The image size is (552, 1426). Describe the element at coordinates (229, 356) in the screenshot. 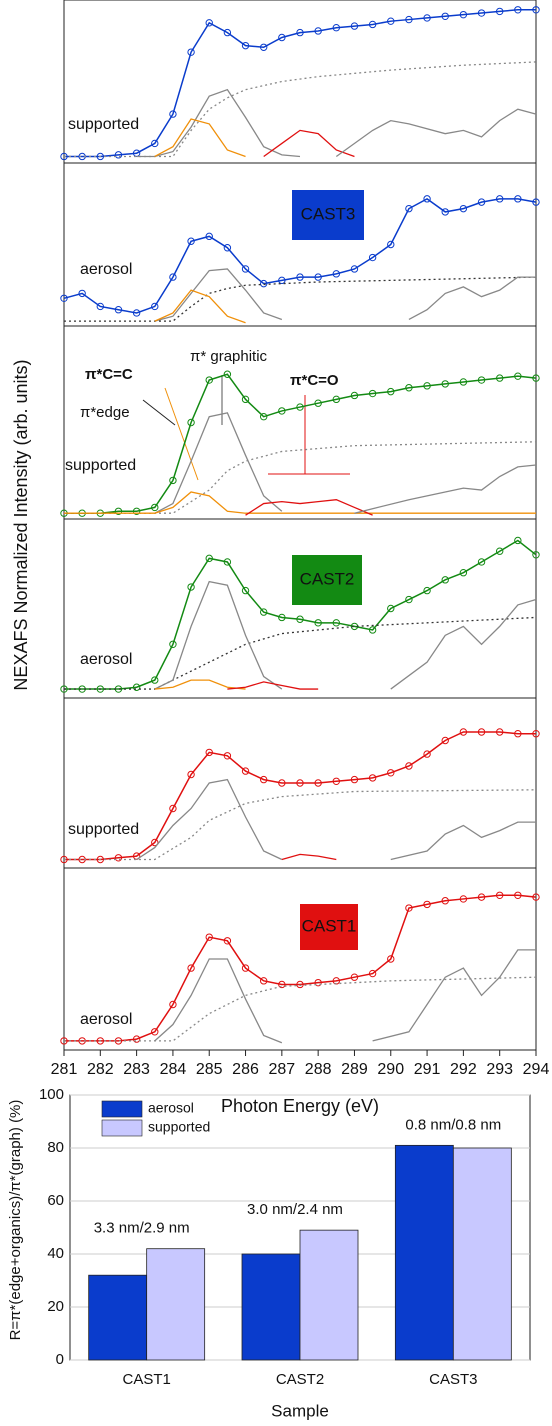

I see `annotation: π* graphitic` at that location.